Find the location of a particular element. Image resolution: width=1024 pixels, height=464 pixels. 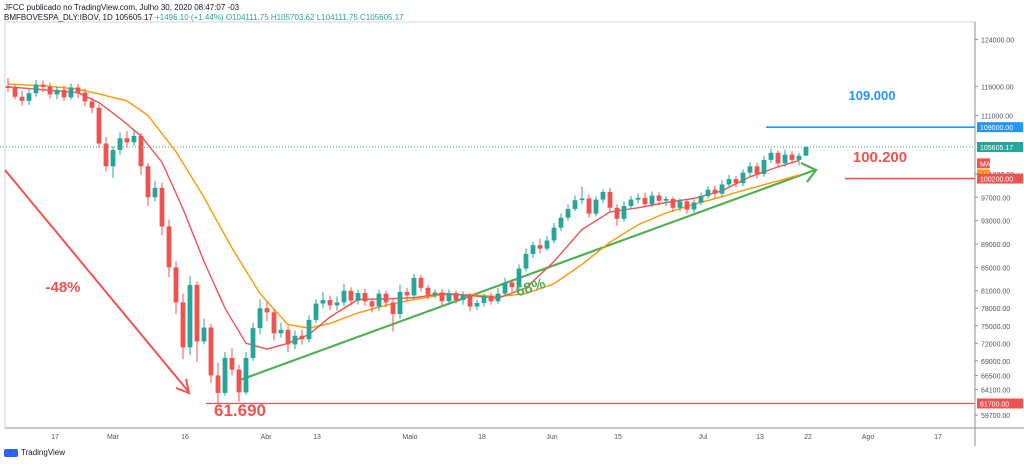

y-tick-label: 66500.00 is located at coordinates (995, 376).